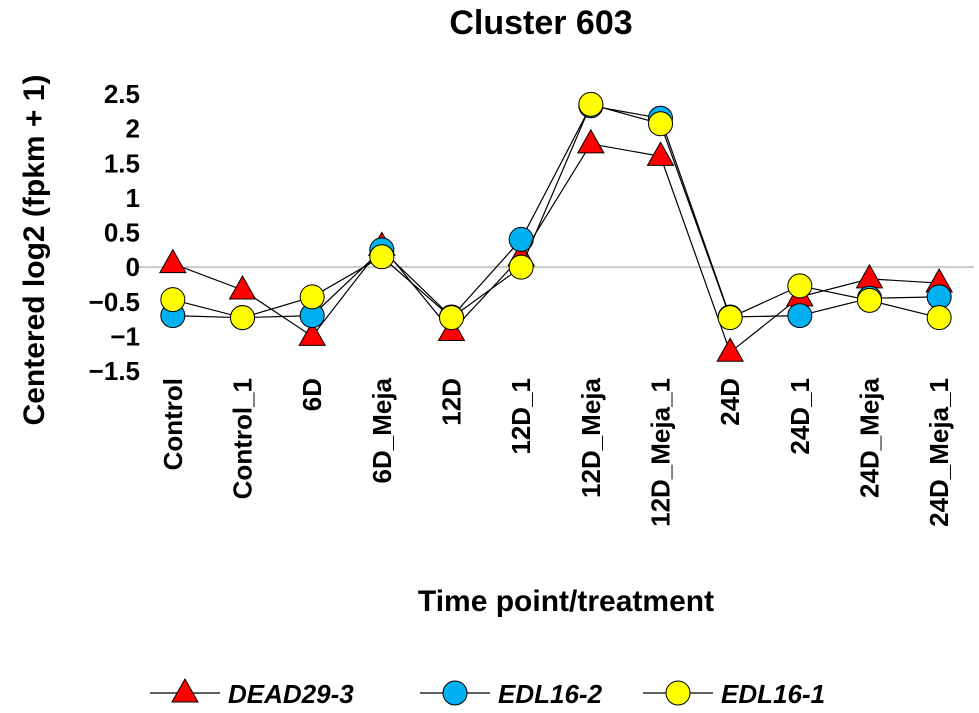  What do you see at coordinates (800, 416) in the screenshot?
I see `x-tick-label: 24D_1` at bounding box center [800, 416].